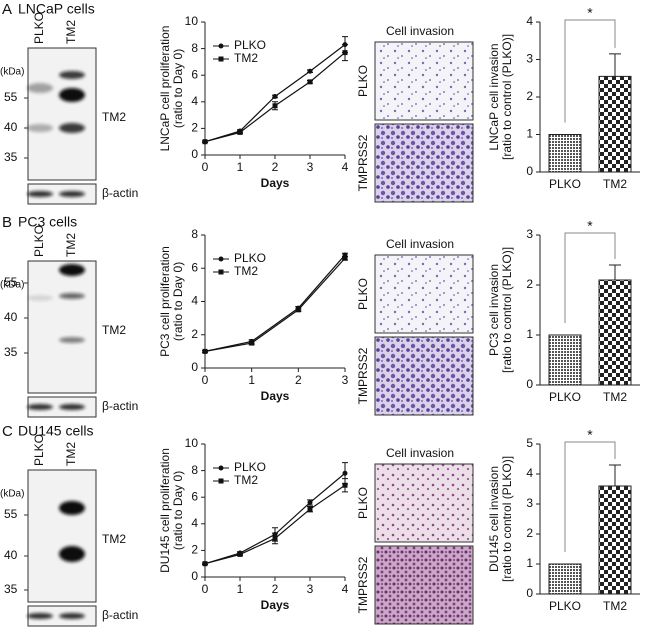 The height and width of the screenshot is (634, 658). Describe the element at coordinates (494, 96) in the screenshot. I see `y-axis-label: LNCaP cell invasion` at that location.